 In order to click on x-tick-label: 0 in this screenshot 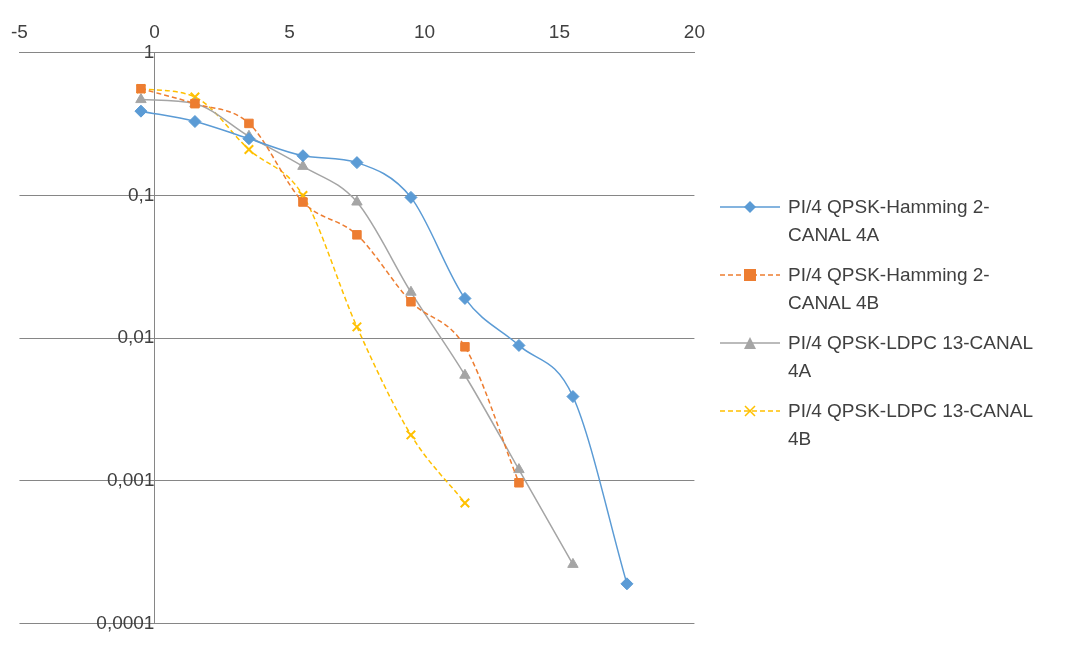, I will do `click(154, 31)`.